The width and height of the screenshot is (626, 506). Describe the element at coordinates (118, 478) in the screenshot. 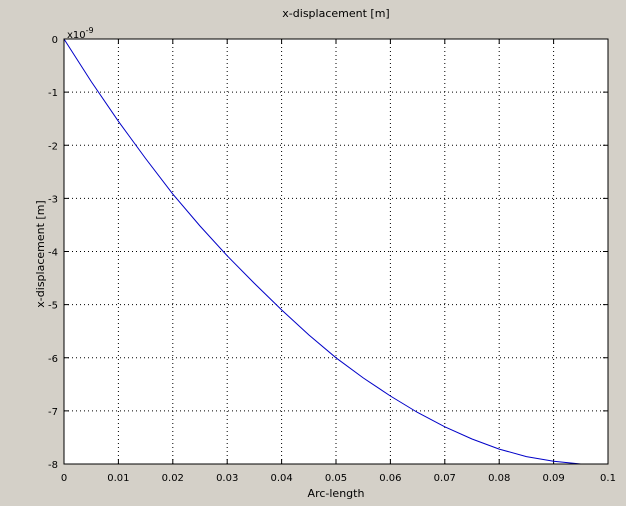

I see `x-tick-label: 0.01` at that location.